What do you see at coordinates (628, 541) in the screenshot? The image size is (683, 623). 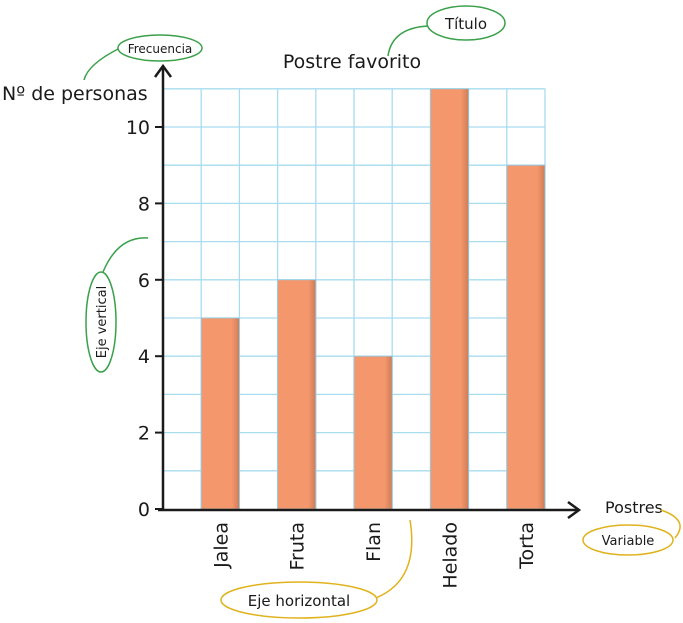 I see `variable-label: Variable` at bounding box center [628, 541].